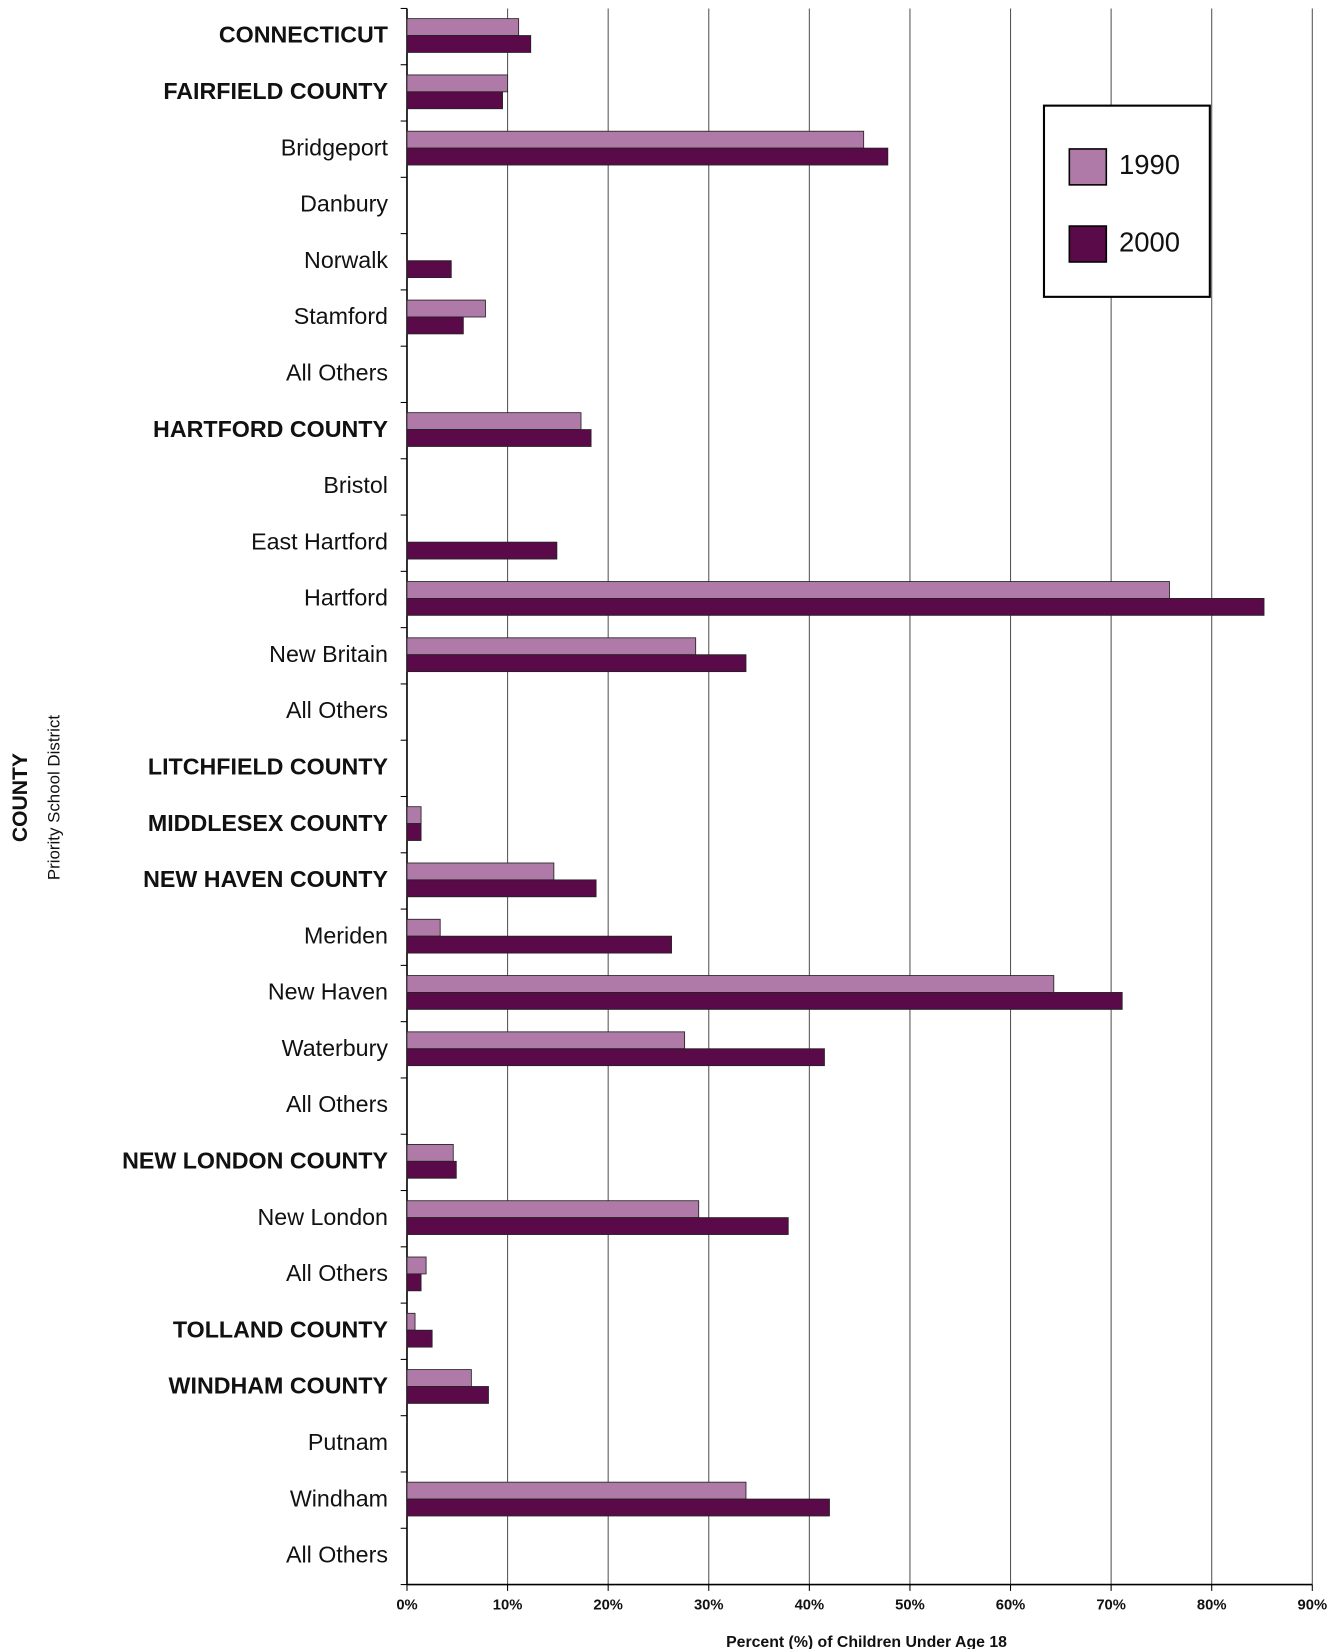 This screenshot has height=1649, width=1339. What do you see at coordinates (348, 1442) in the screenshot?
I see `y-tick-label: Putnam` at bounding box center [348, 1442].